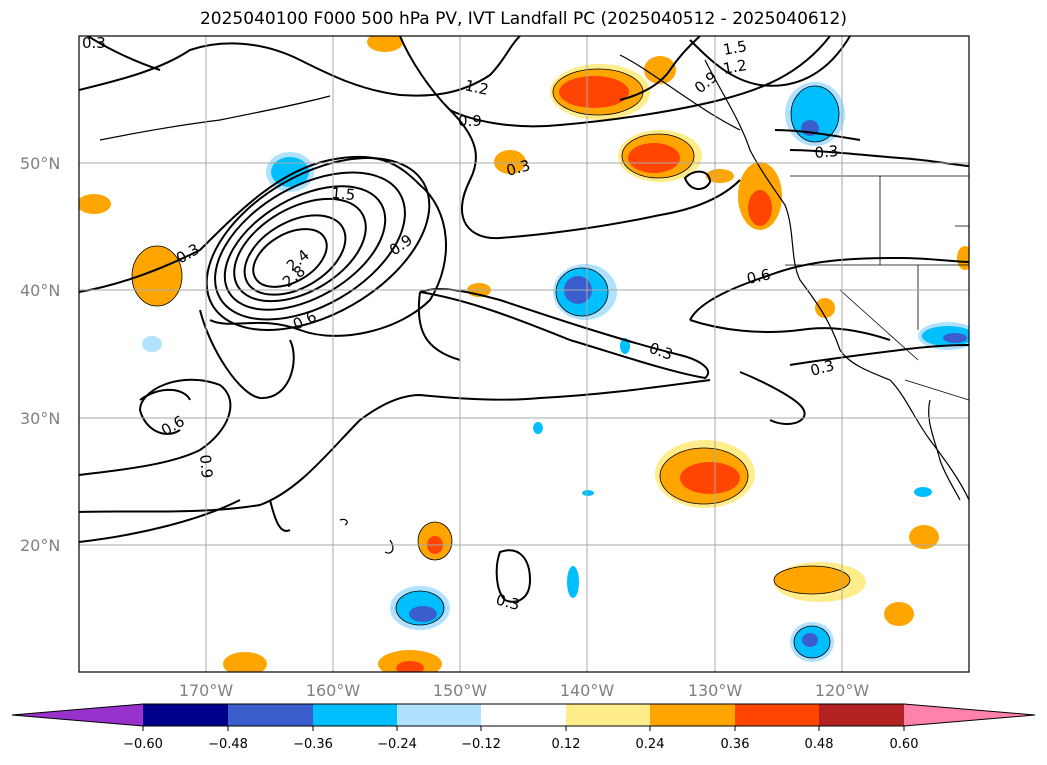  I want to click on latitude-labels: 50°N 40°N 30°N 20°N, so click(40, 354).